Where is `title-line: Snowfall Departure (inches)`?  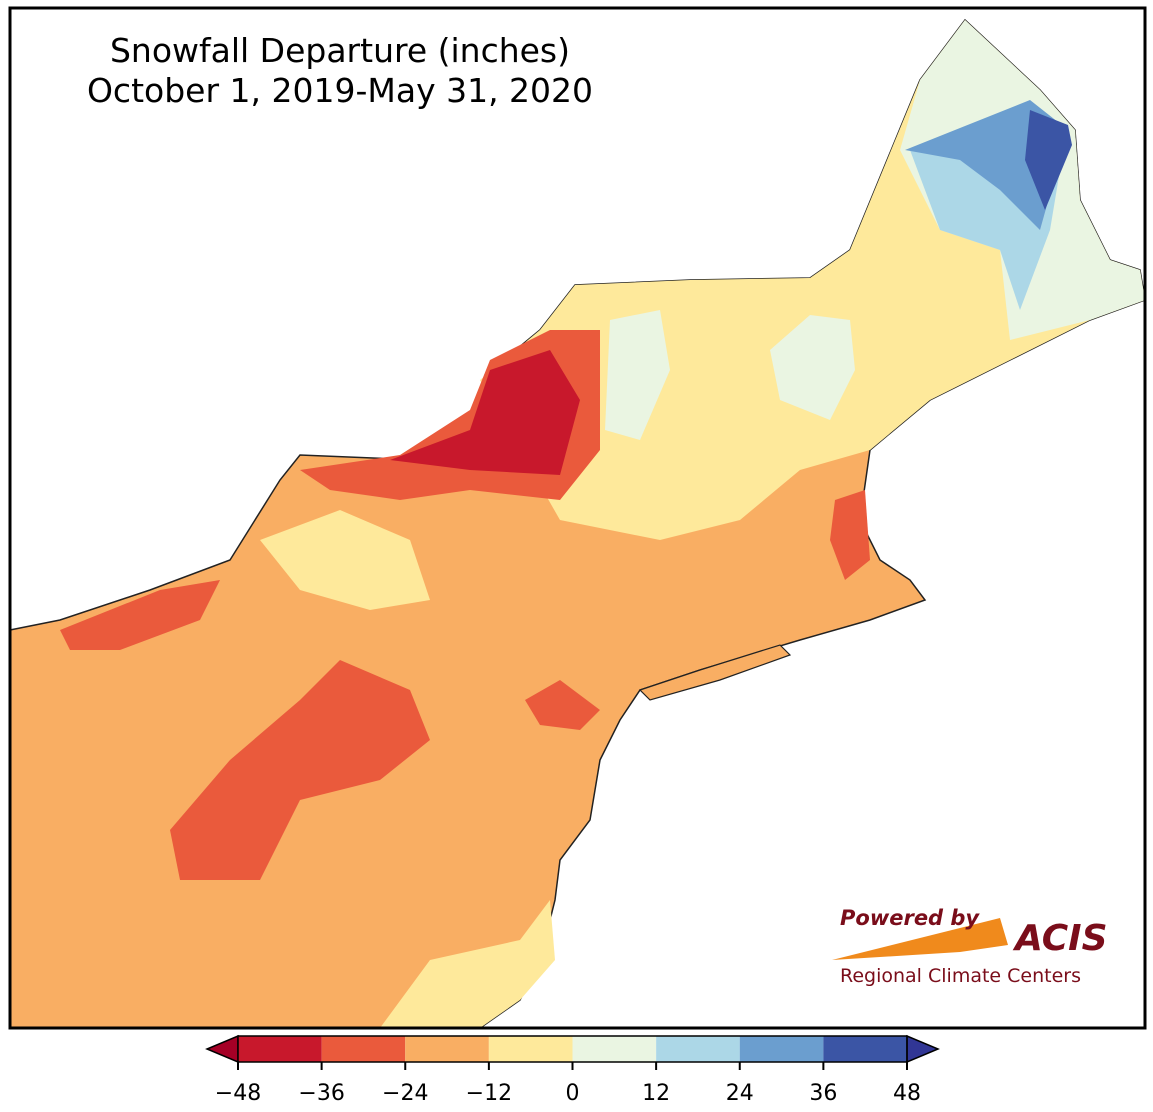 title-line: Snowfall Departure (inches) is located at coordinates (340, 50).